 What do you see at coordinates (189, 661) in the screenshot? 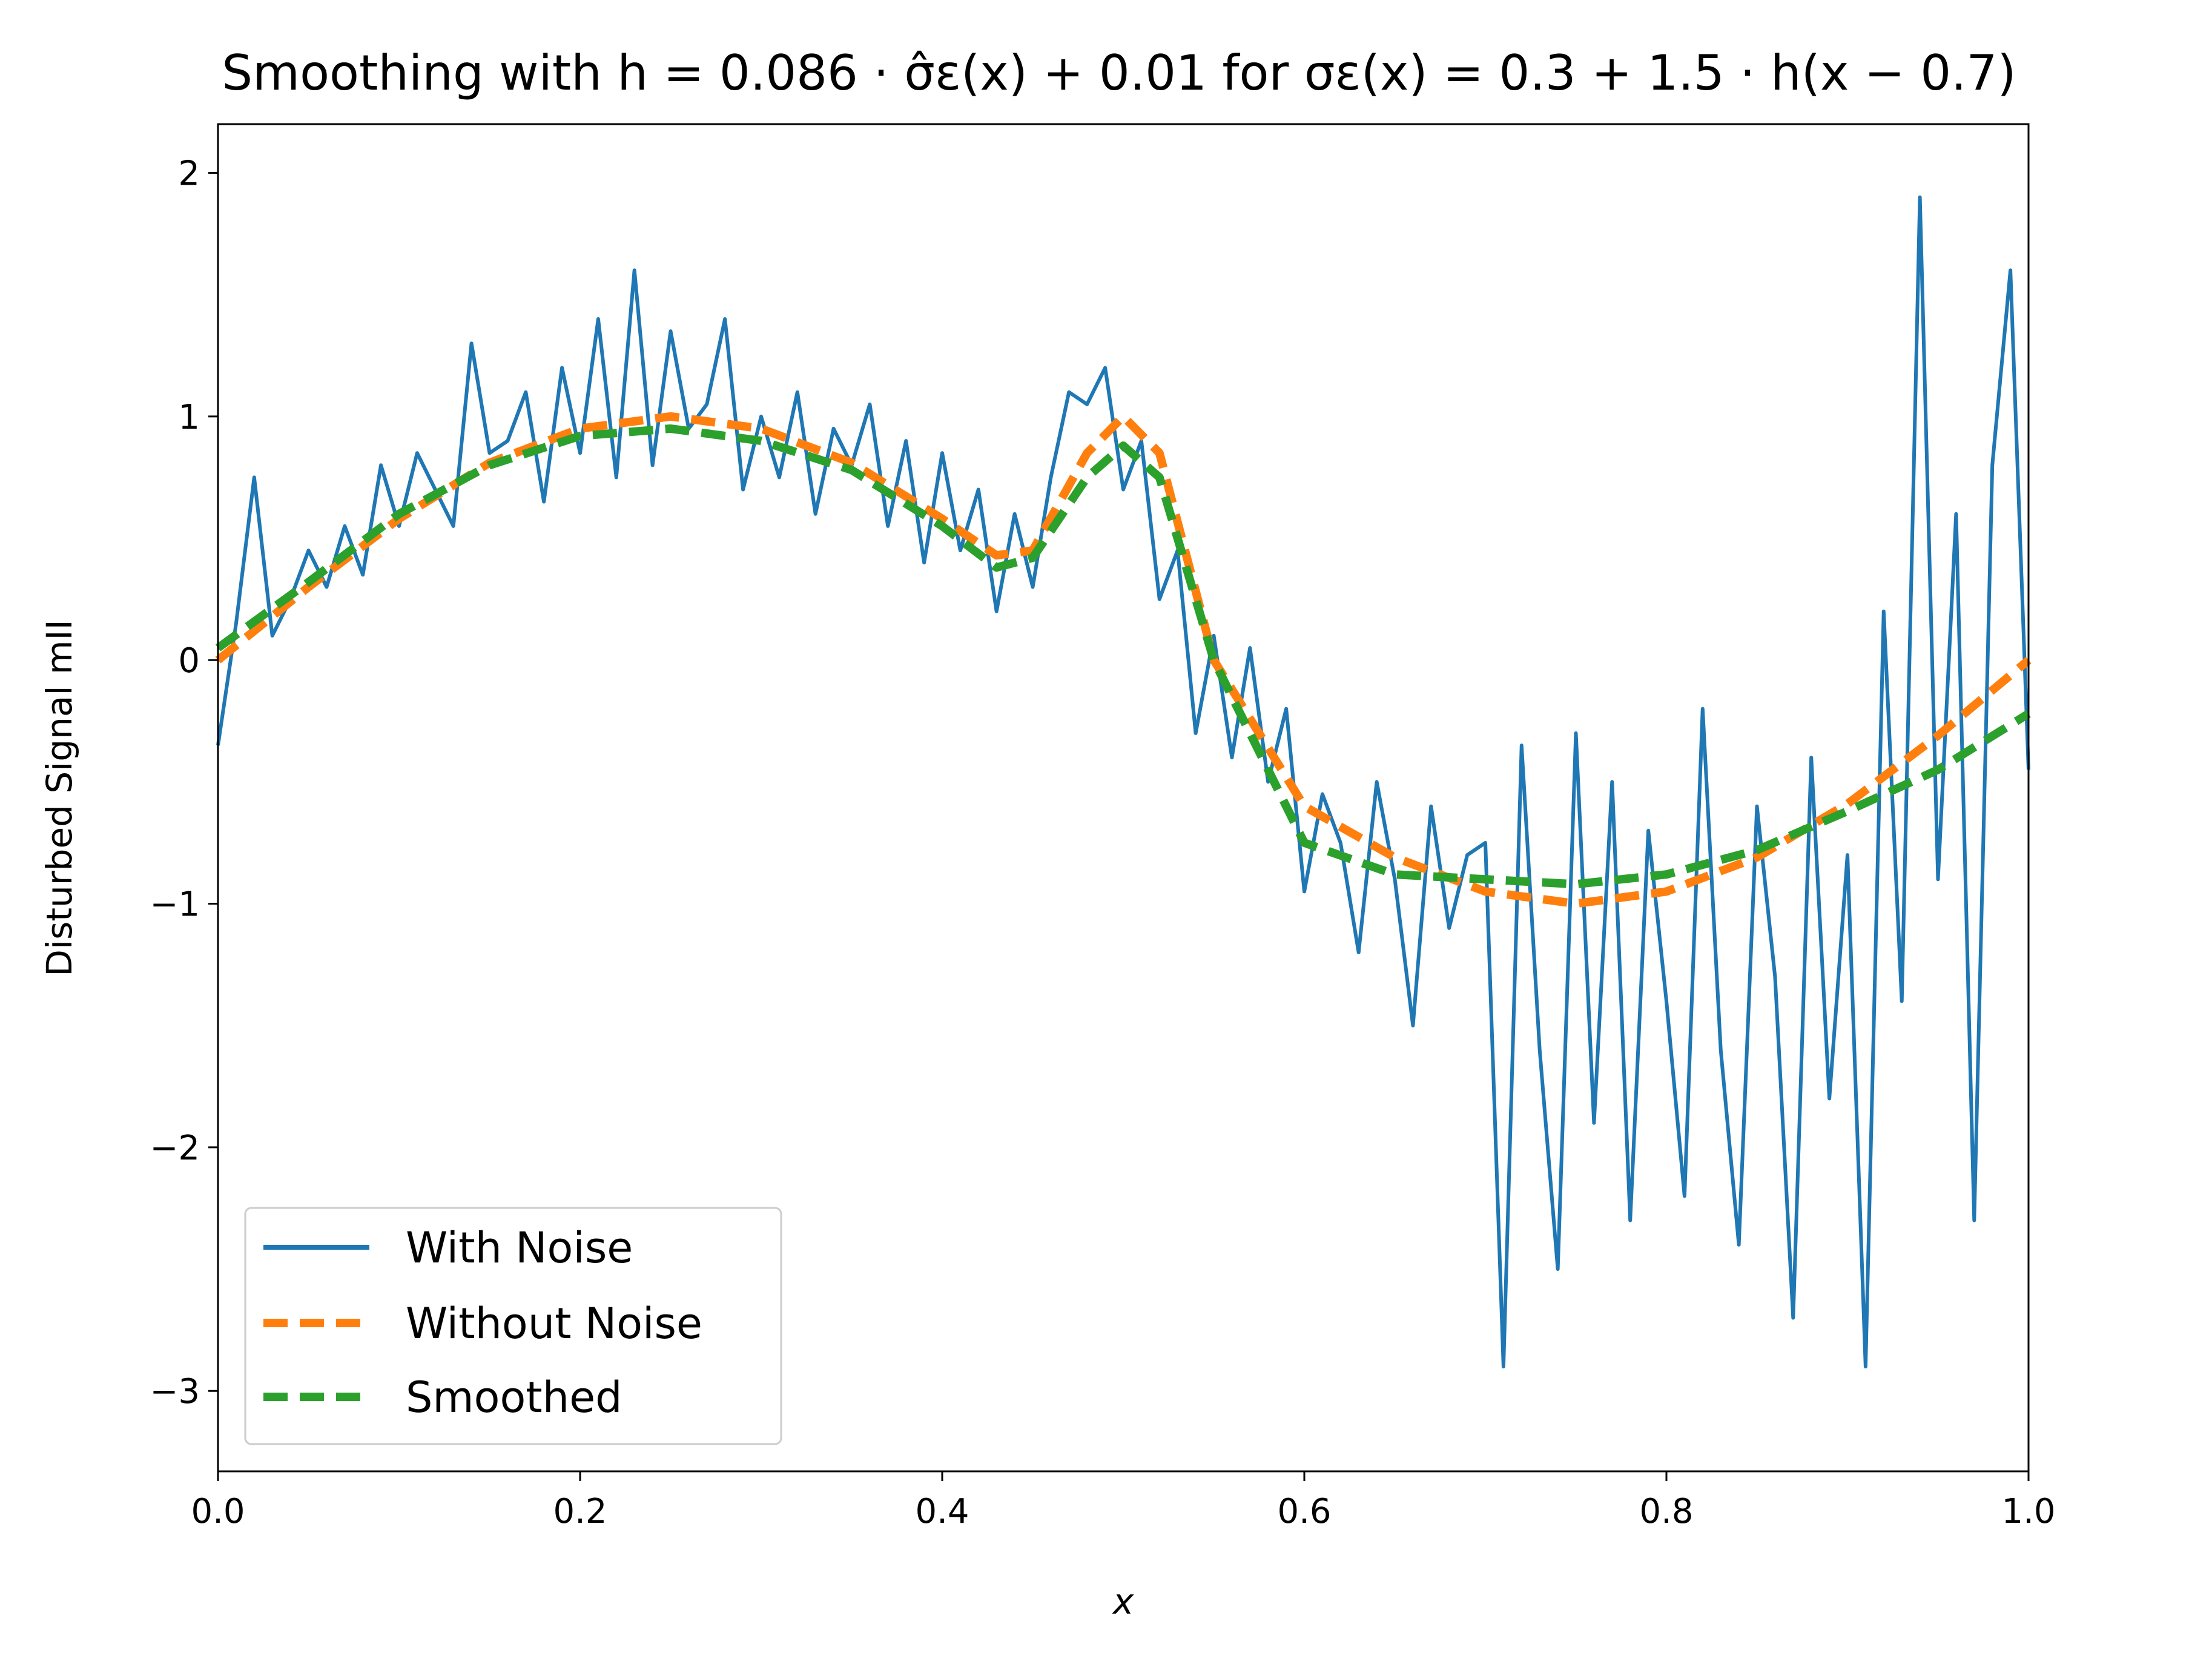
I see `y-tick-label: 0` at bounding box center [189, 661].